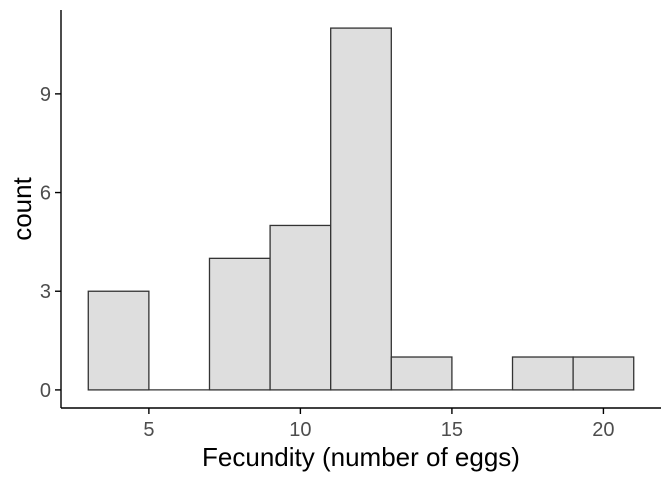  What do you see at coordinates (45, 292) in the screenshot?
I see `y-tick-label: 3` at bounding box center [45, 292].